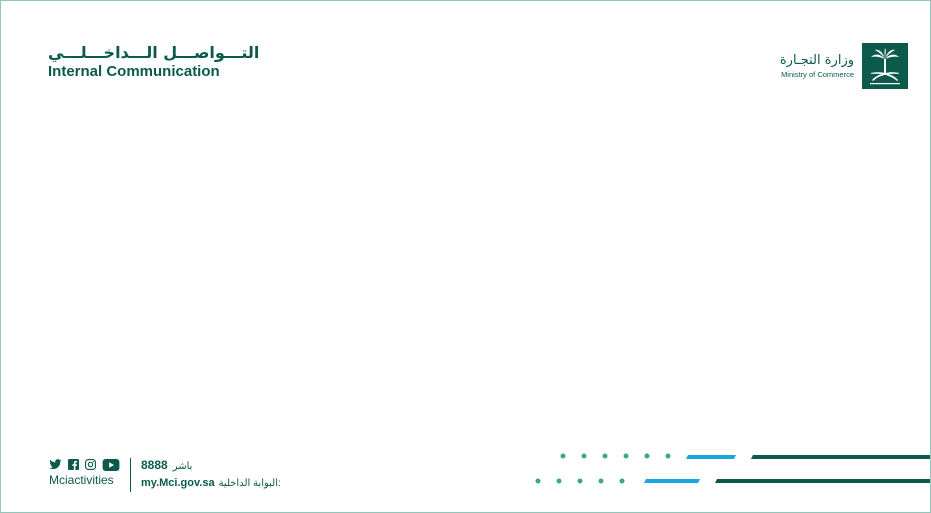  What do you see at coordinates (178, 483) in the screenshot?
I see `portal-link: my.Mci.gov.sa` at bounding box center [178, 483].